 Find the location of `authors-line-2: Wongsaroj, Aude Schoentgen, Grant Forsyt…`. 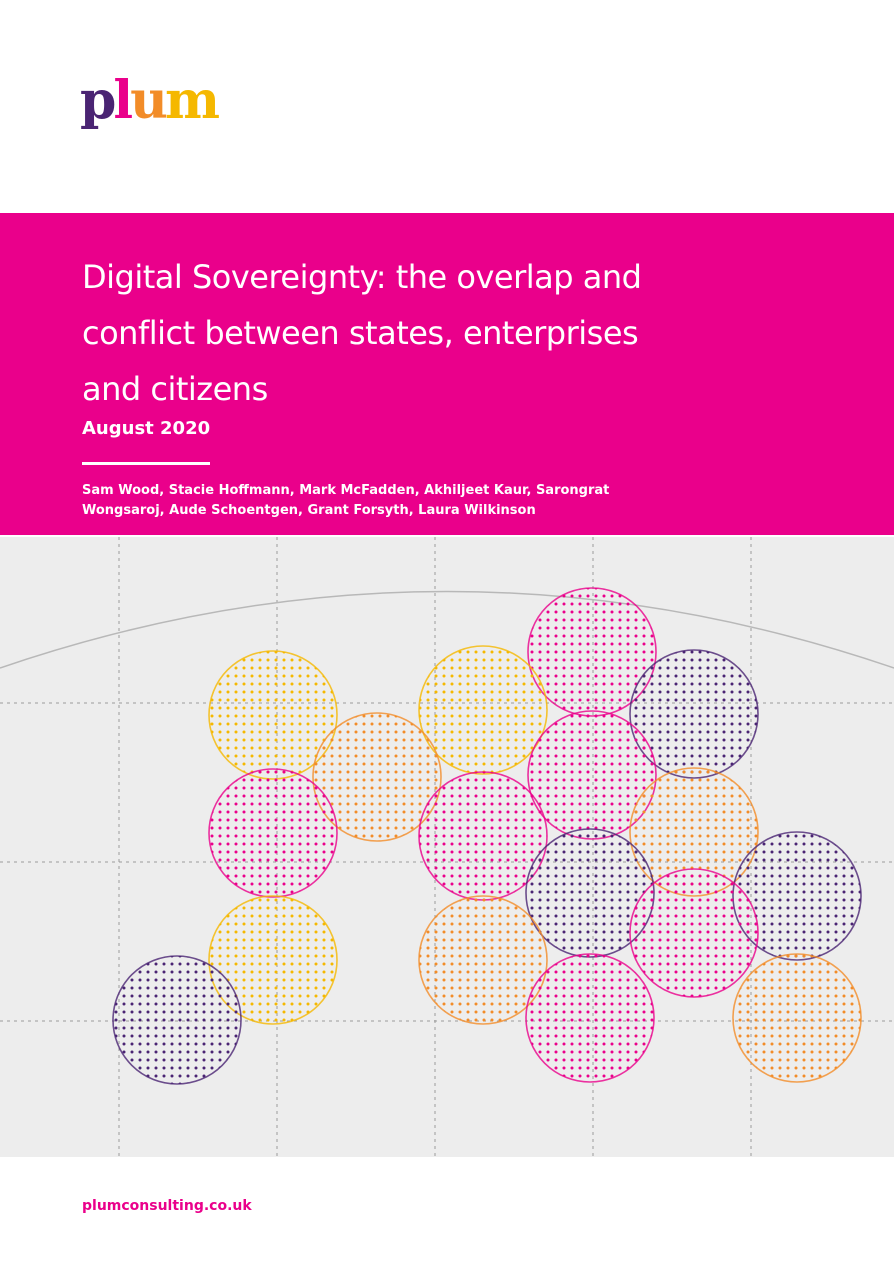

authors-line-2: Wongsaroj, Aude Schoentgen, Grant Forsyt… is located at coordinates (309, 510).